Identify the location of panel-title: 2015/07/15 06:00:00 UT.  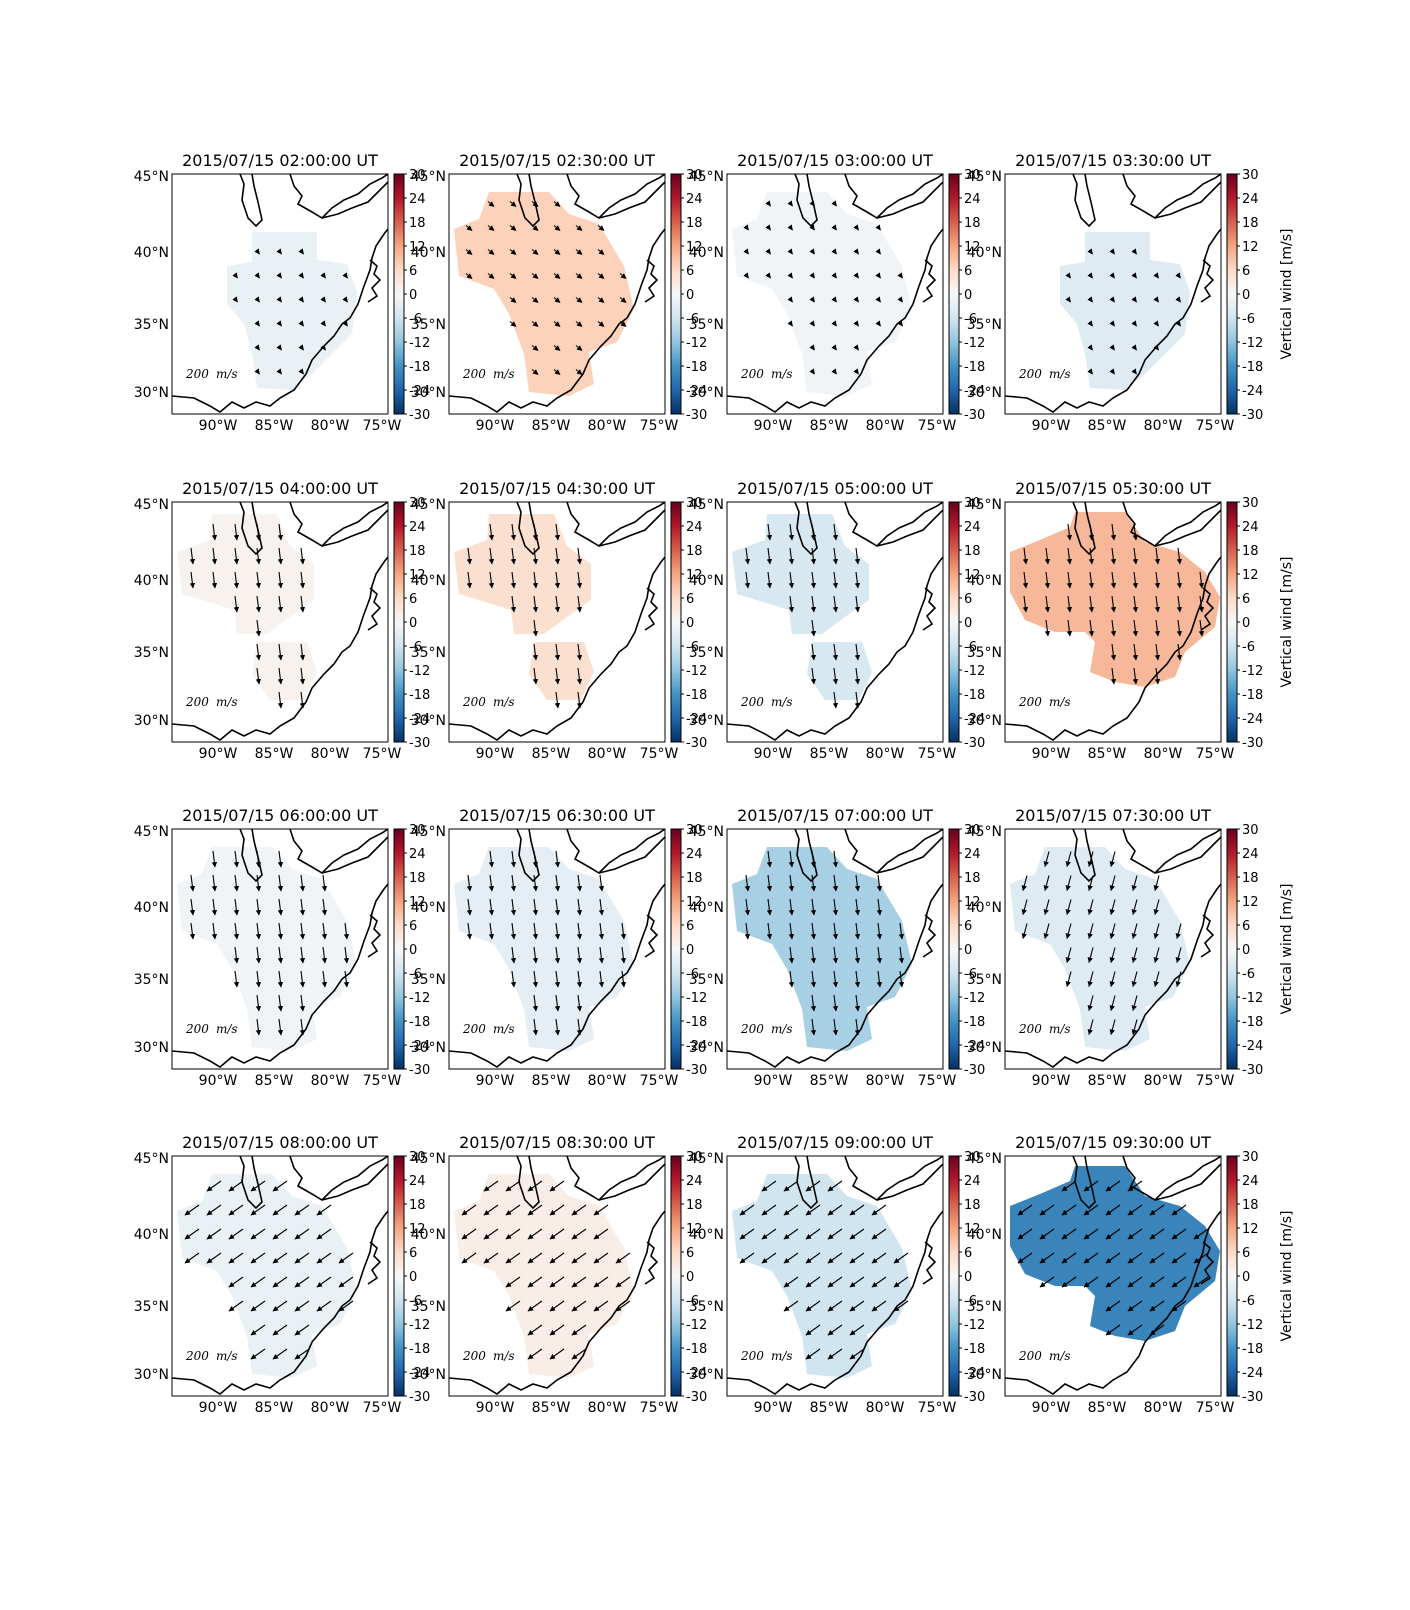
(280, 815).